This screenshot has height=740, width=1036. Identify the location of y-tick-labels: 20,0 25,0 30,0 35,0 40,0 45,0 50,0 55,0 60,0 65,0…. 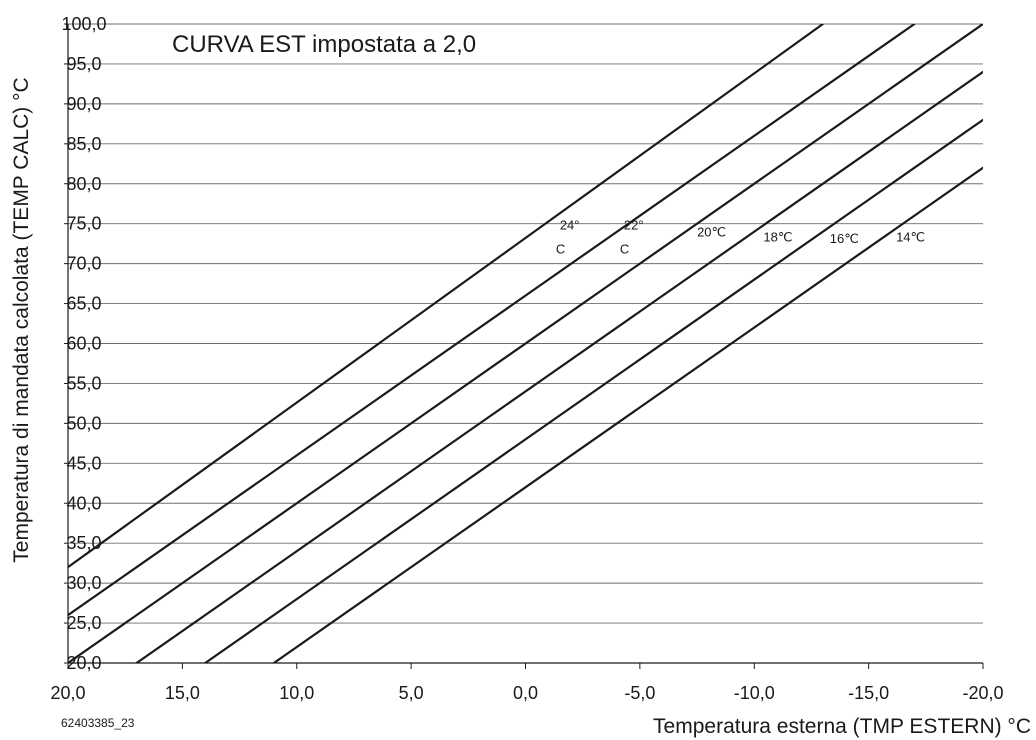
(83, 343).